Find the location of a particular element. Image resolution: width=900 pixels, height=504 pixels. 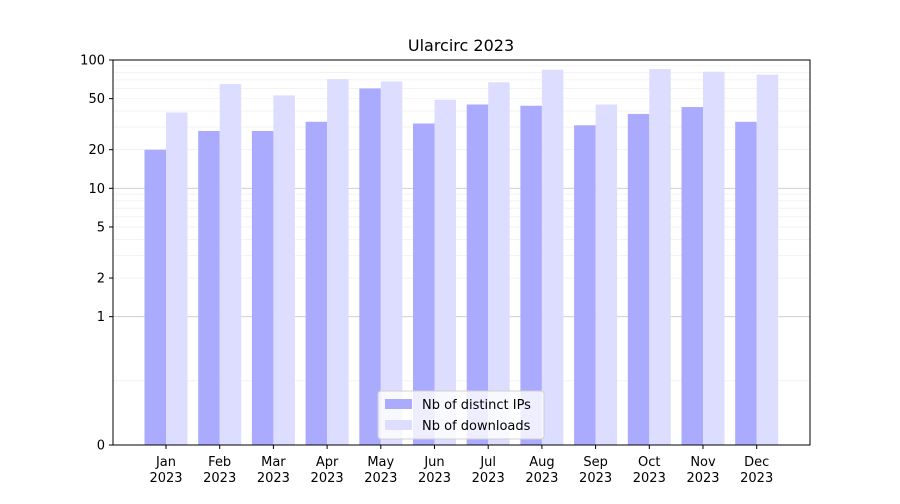

y-tick-label: 10 is located at coordinates (96, 189).